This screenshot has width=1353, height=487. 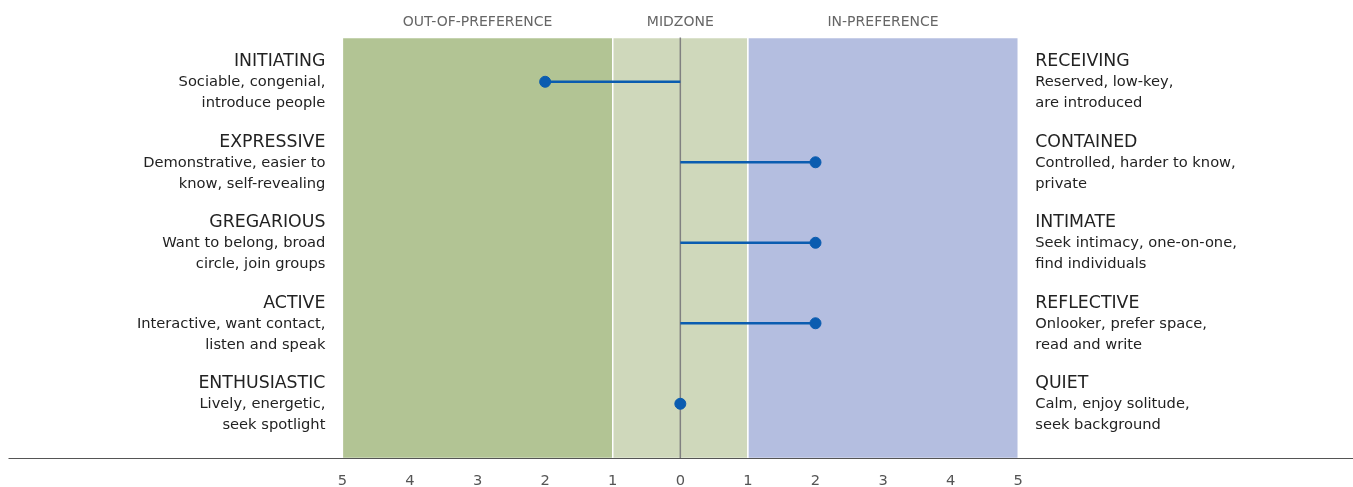 What do you see at coordinates (279, 60) in the screenshot?
I see `y-tick-label: INITIATING` at bounding box center [279, 60].